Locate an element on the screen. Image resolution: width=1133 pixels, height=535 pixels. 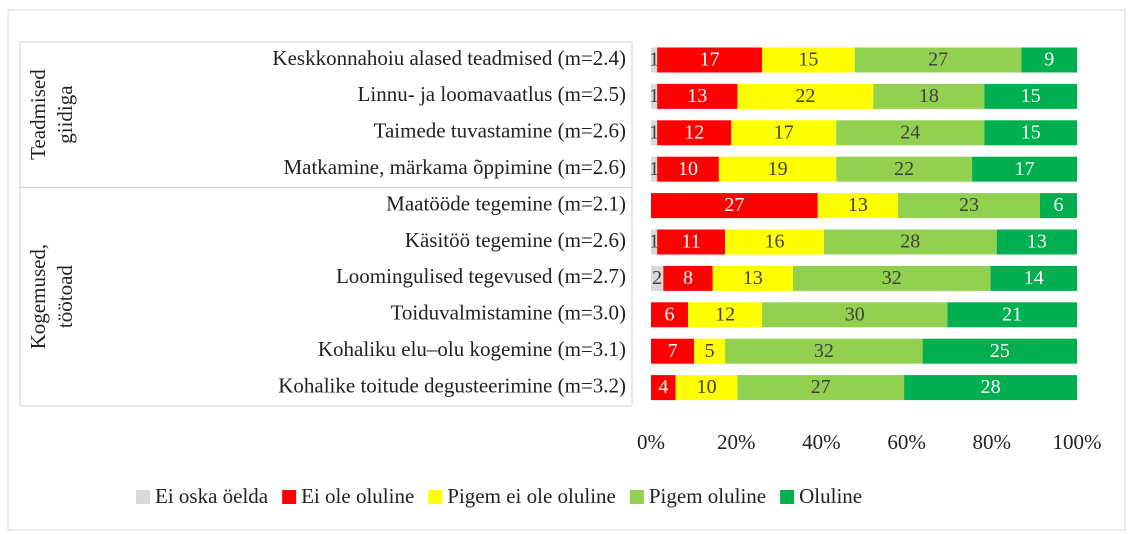
category-label: Kohaliku elu–olu kogemine (m=3.1) is located at coordinates (472, 349).